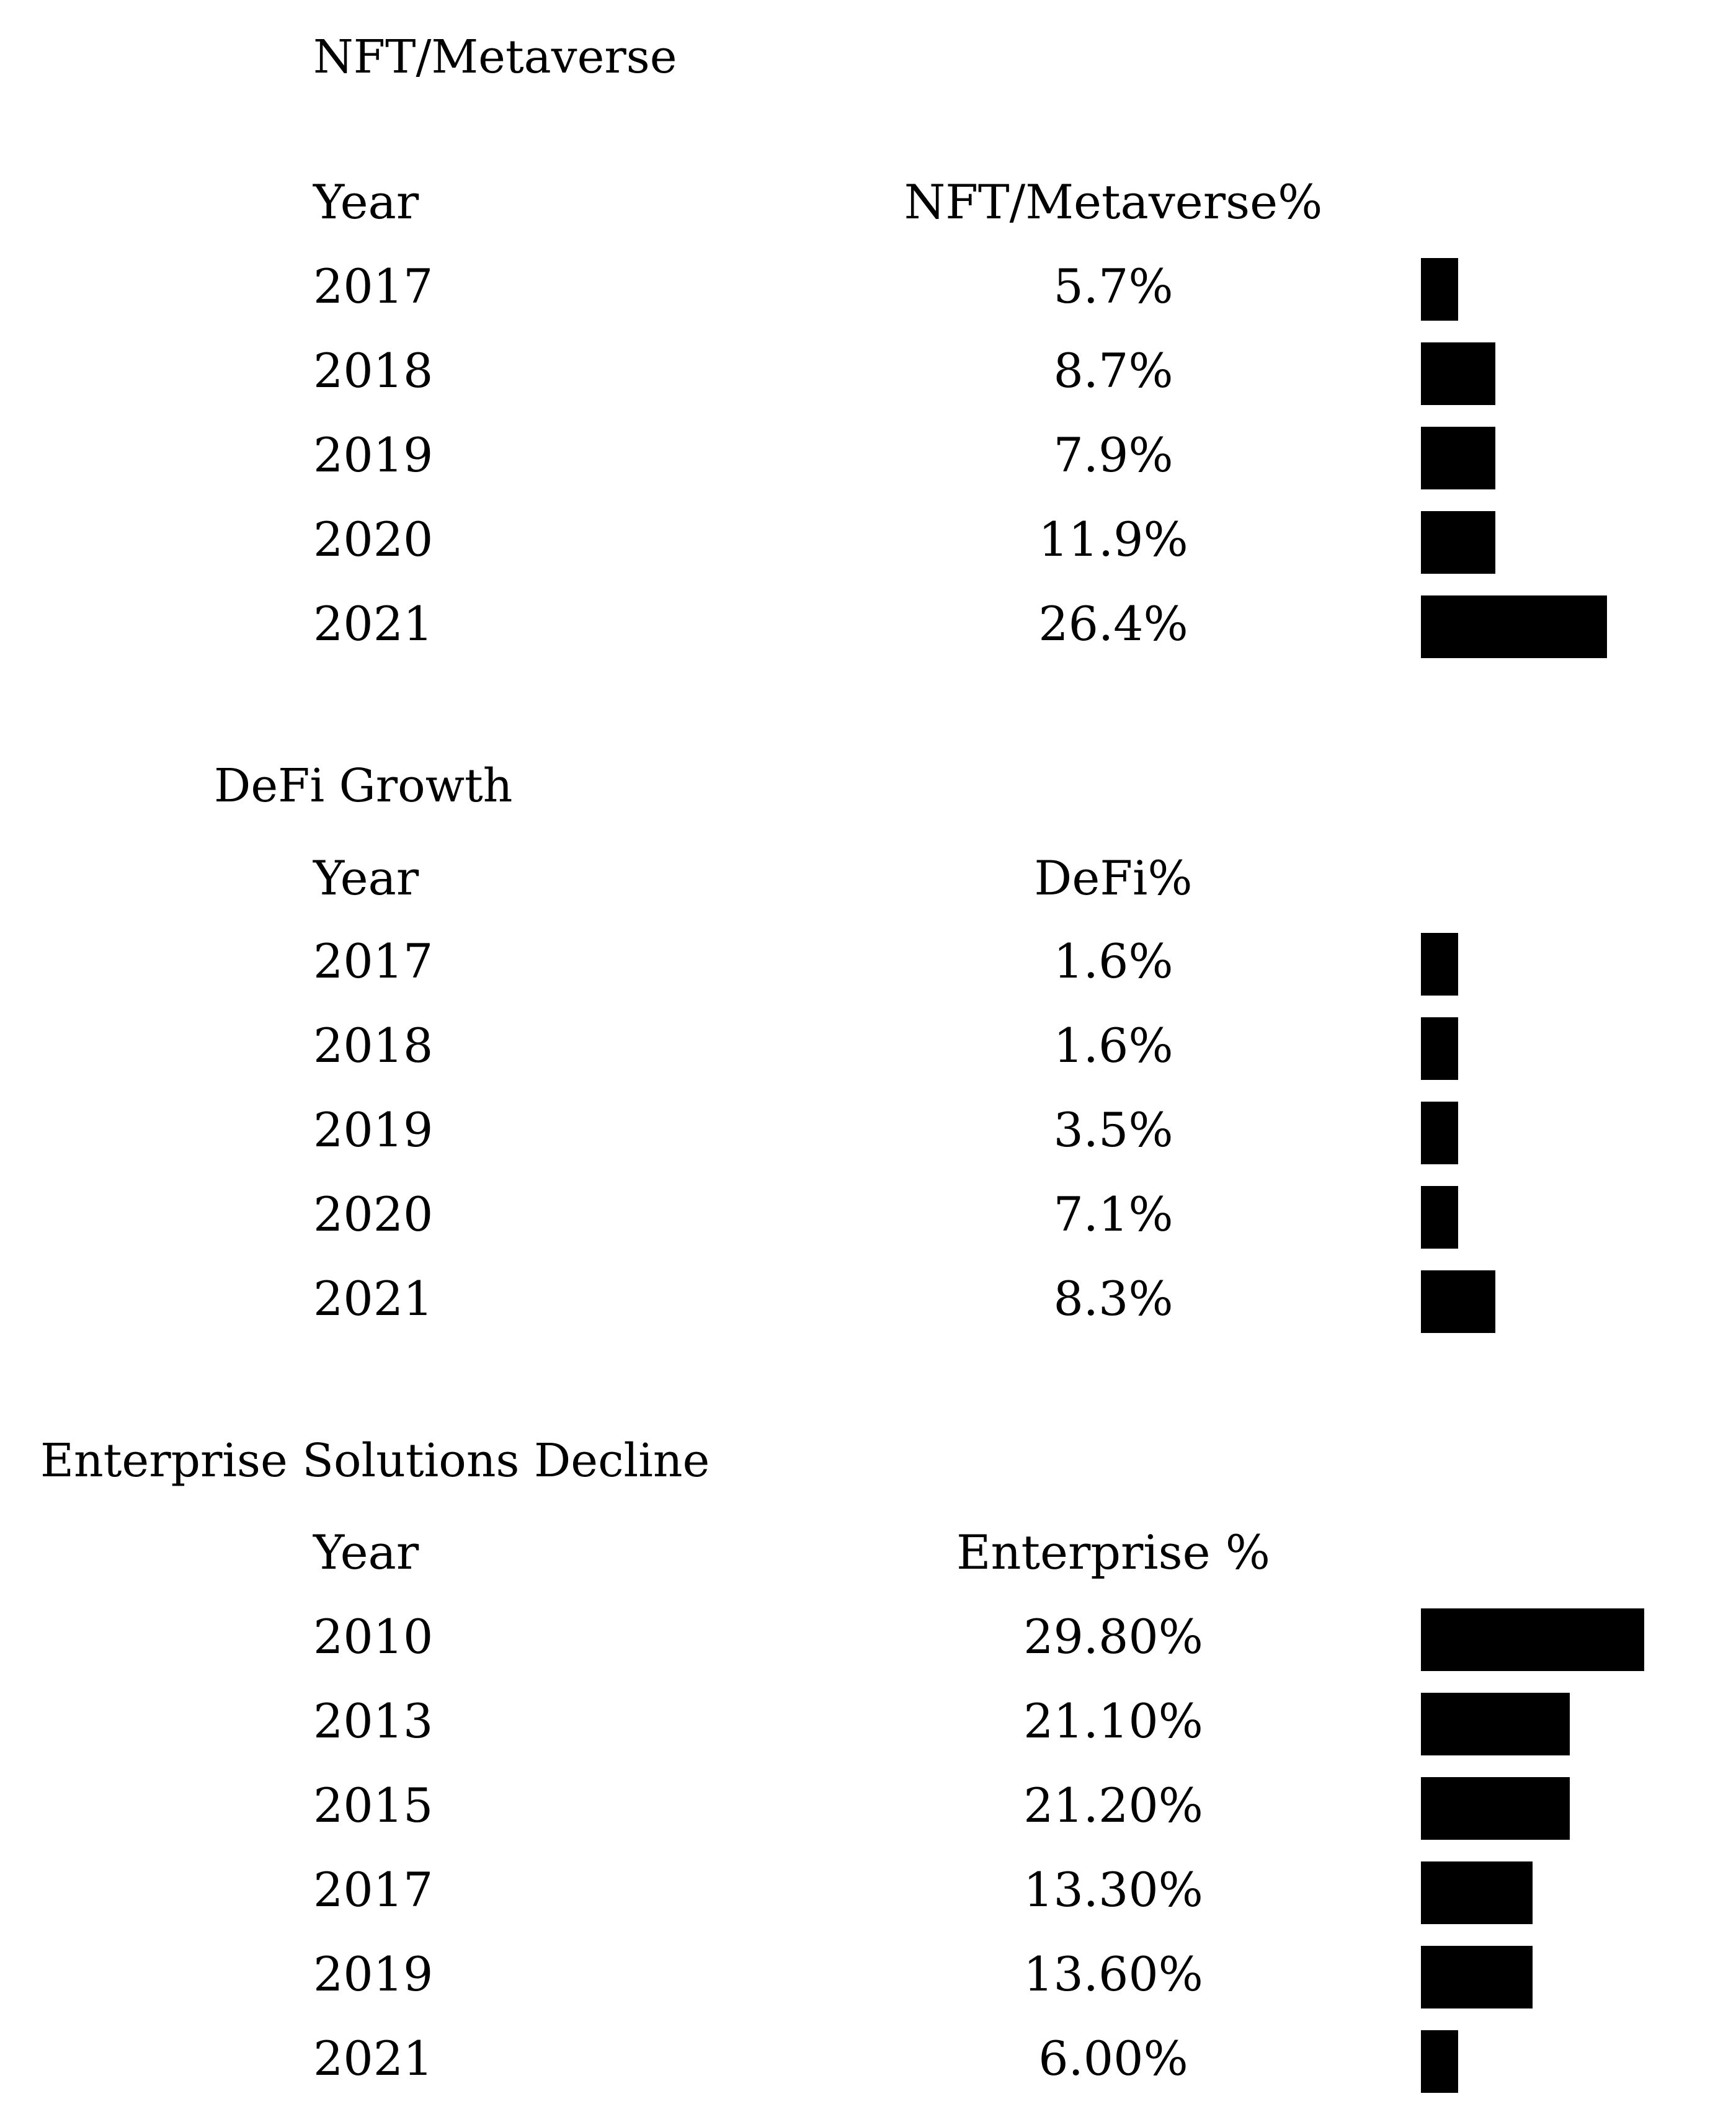 The height and width of the screenshot is (2122, 1736). What do you see at coordinates (1113, 1974) in the screenshot?
I see `data-label: 13.60%` at bounding box center [1113, 1974].